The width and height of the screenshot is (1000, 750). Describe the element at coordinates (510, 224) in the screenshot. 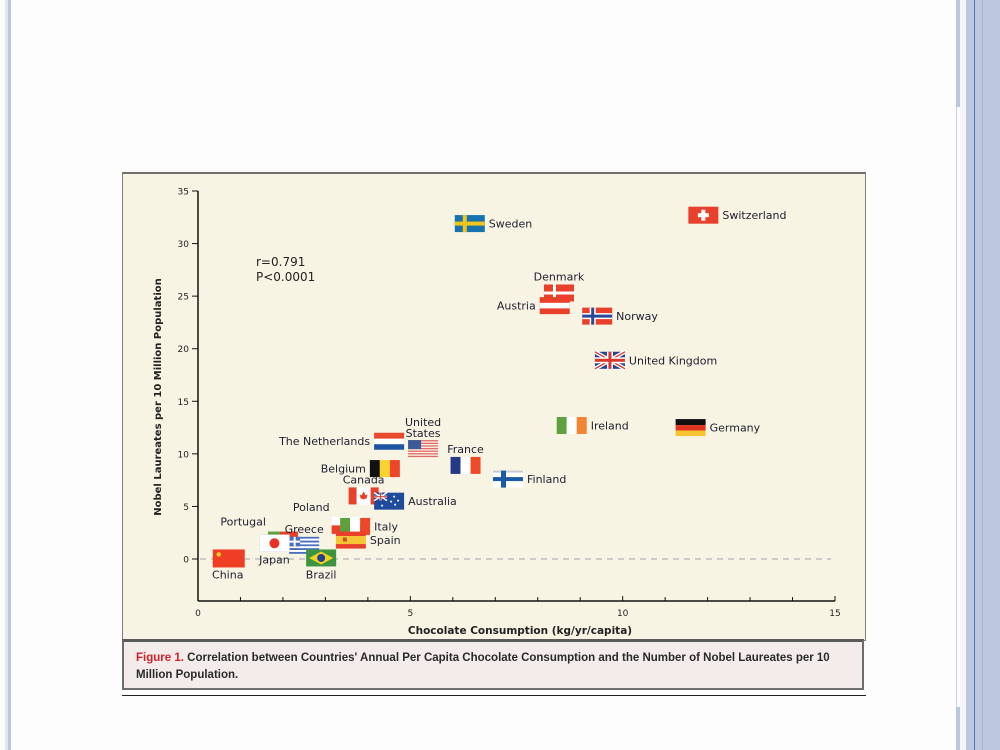

I see `point-label-sweden: Sweden` at that location.